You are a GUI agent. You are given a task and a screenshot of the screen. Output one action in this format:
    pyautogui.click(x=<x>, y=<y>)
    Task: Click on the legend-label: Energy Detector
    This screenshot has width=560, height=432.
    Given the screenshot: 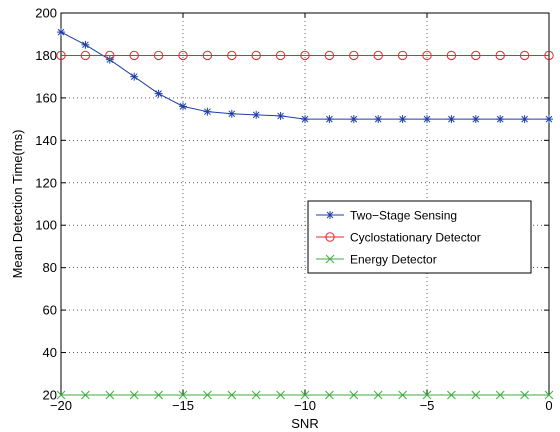 What is the action you would take?
    pyautogui.click(x=393, y=260)
    